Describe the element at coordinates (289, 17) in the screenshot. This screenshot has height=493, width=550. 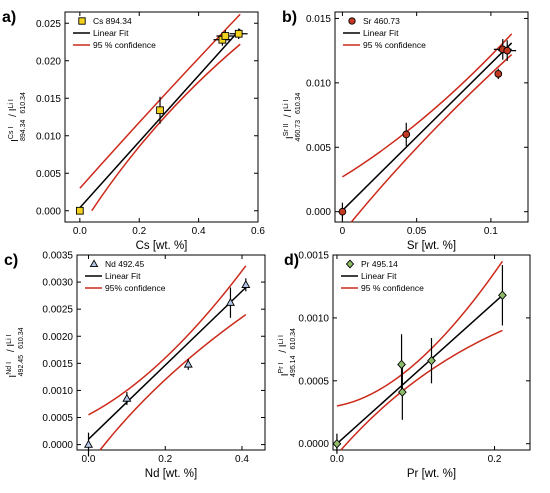
I see `panel-label: b)` at that location.